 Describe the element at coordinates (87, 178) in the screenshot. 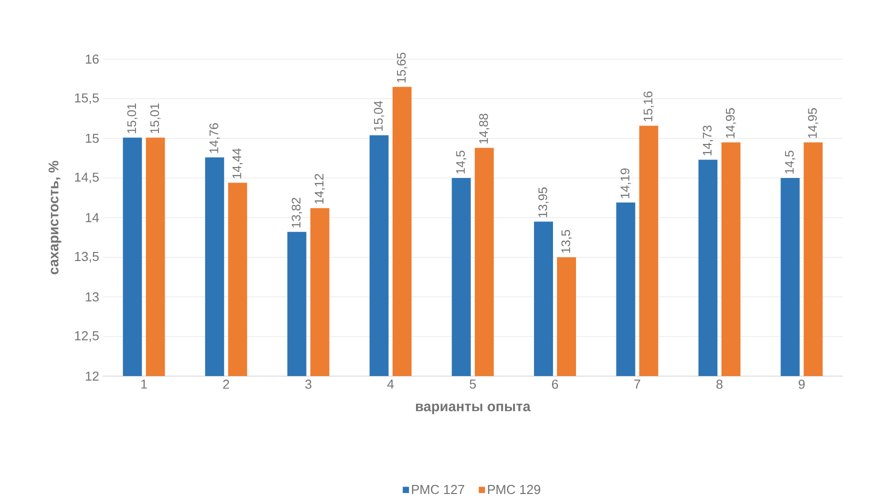

I see `y-tick-label: 14,5` at that location.